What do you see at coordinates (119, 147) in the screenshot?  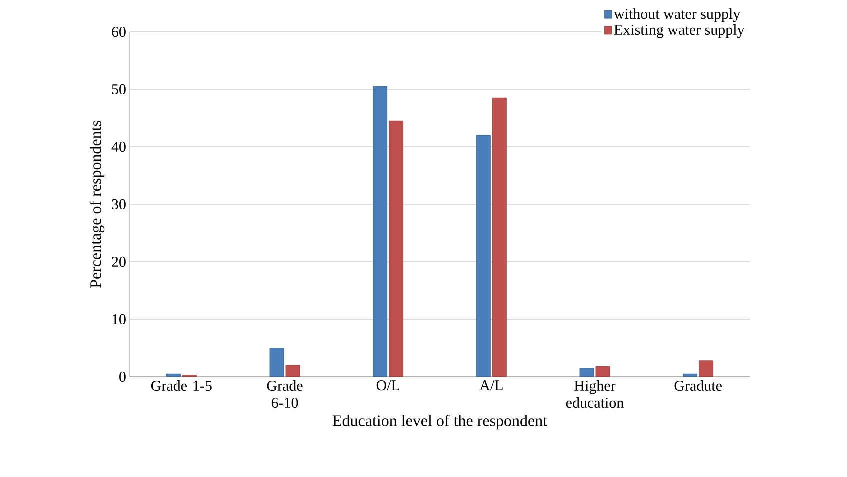 I see `y-tick-label: 40` at bounding box center [119, 147].